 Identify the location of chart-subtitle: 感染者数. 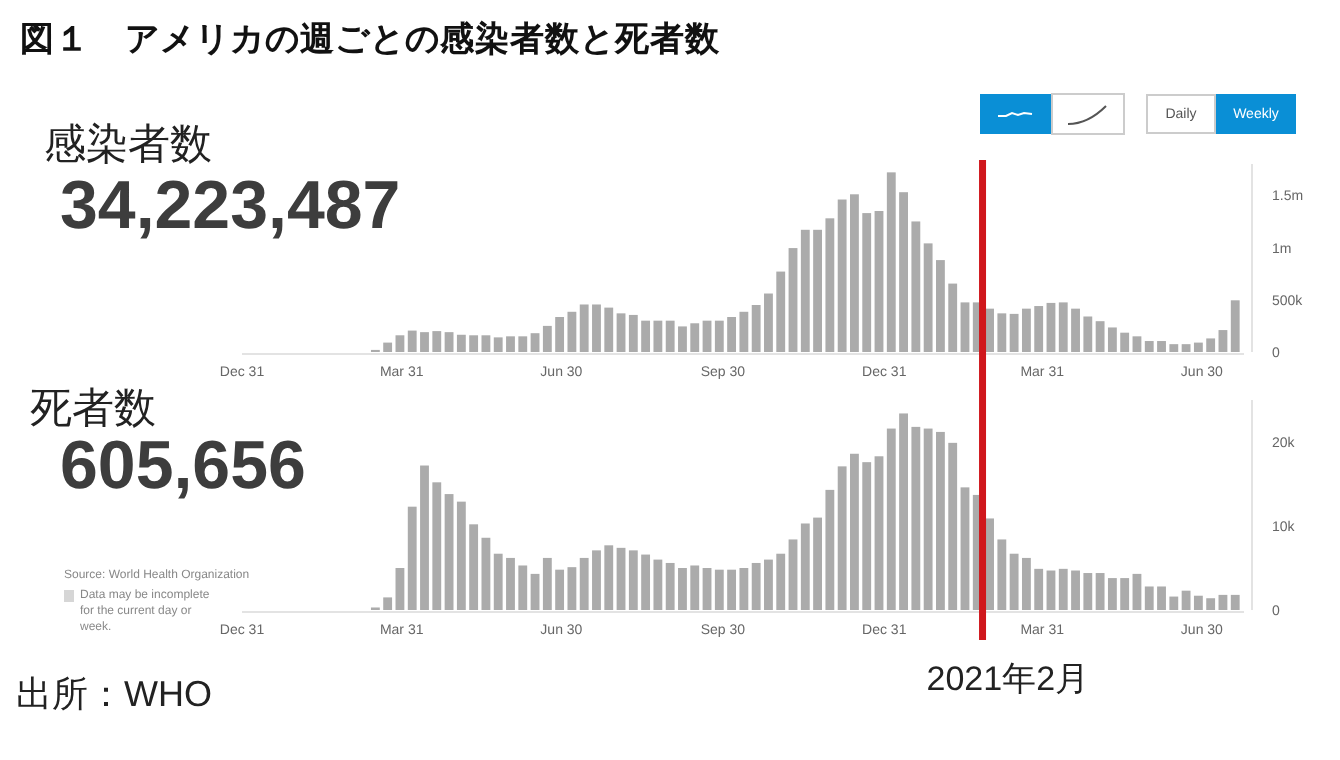
(128, 146).